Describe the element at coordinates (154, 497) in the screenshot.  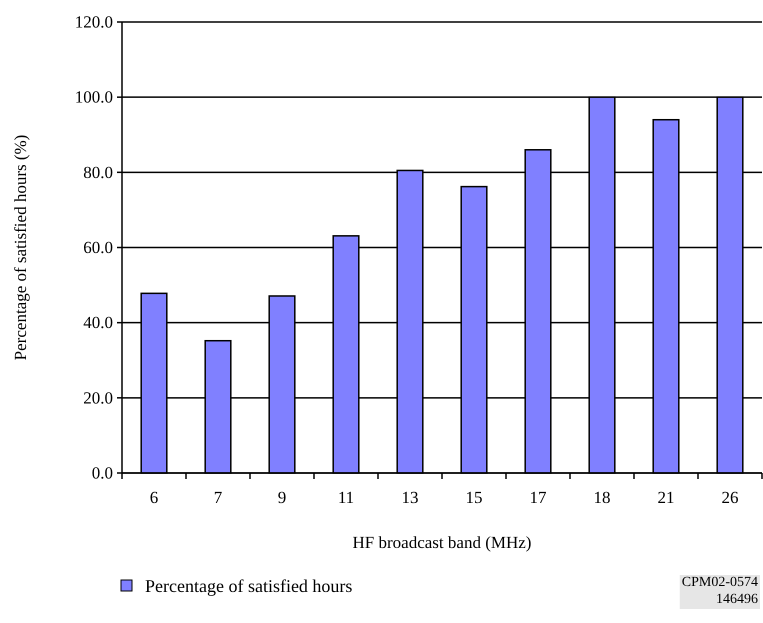
I see `x-tick-label: 6` at that location.